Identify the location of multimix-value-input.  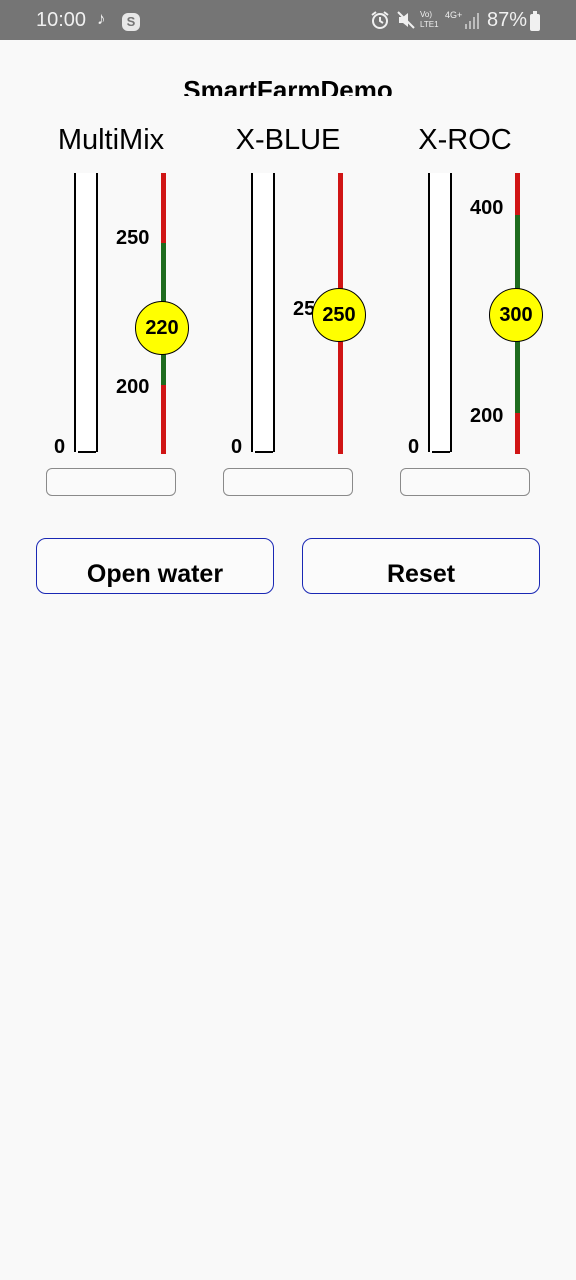
(111, 482).